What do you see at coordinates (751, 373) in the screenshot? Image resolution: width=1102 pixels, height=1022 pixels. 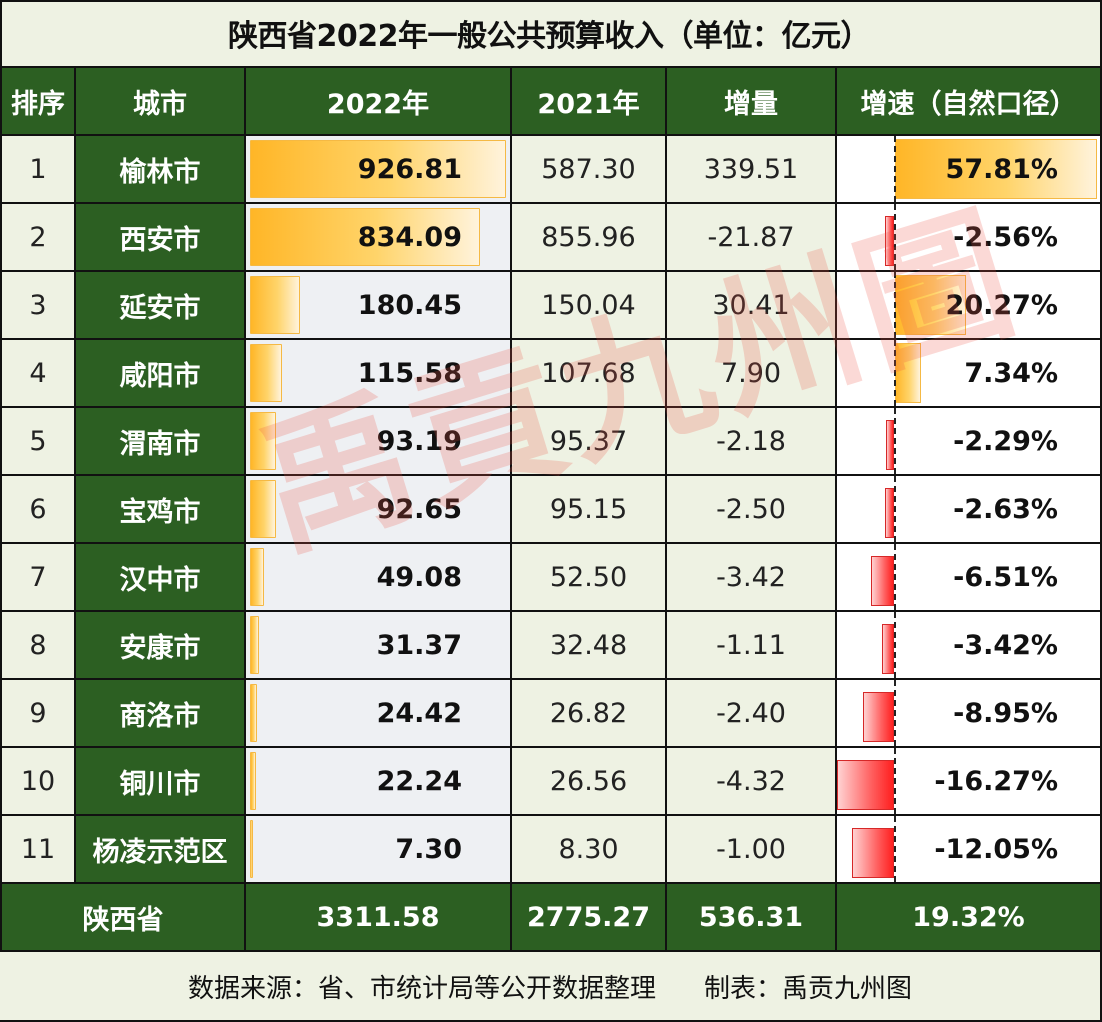 I see `increase-cell: 7.90` at bounding box center [751, 373].